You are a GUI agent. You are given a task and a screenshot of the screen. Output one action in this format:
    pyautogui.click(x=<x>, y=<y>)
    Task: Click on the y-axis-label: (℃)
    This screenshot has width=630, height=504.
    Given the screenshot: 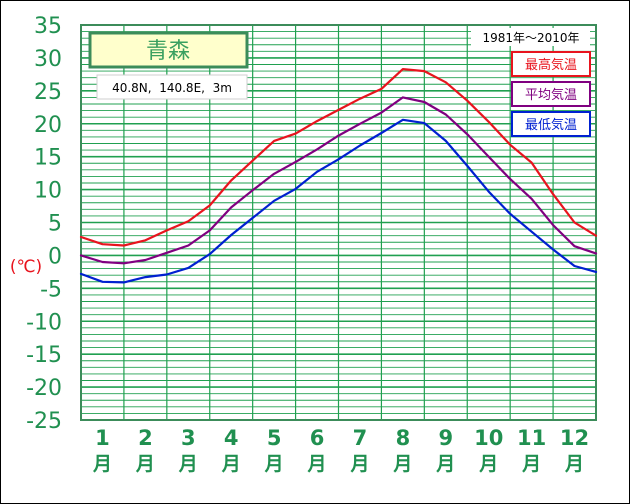 What is the action you would take?
    pyautogui.click(x=26, y=267)
    